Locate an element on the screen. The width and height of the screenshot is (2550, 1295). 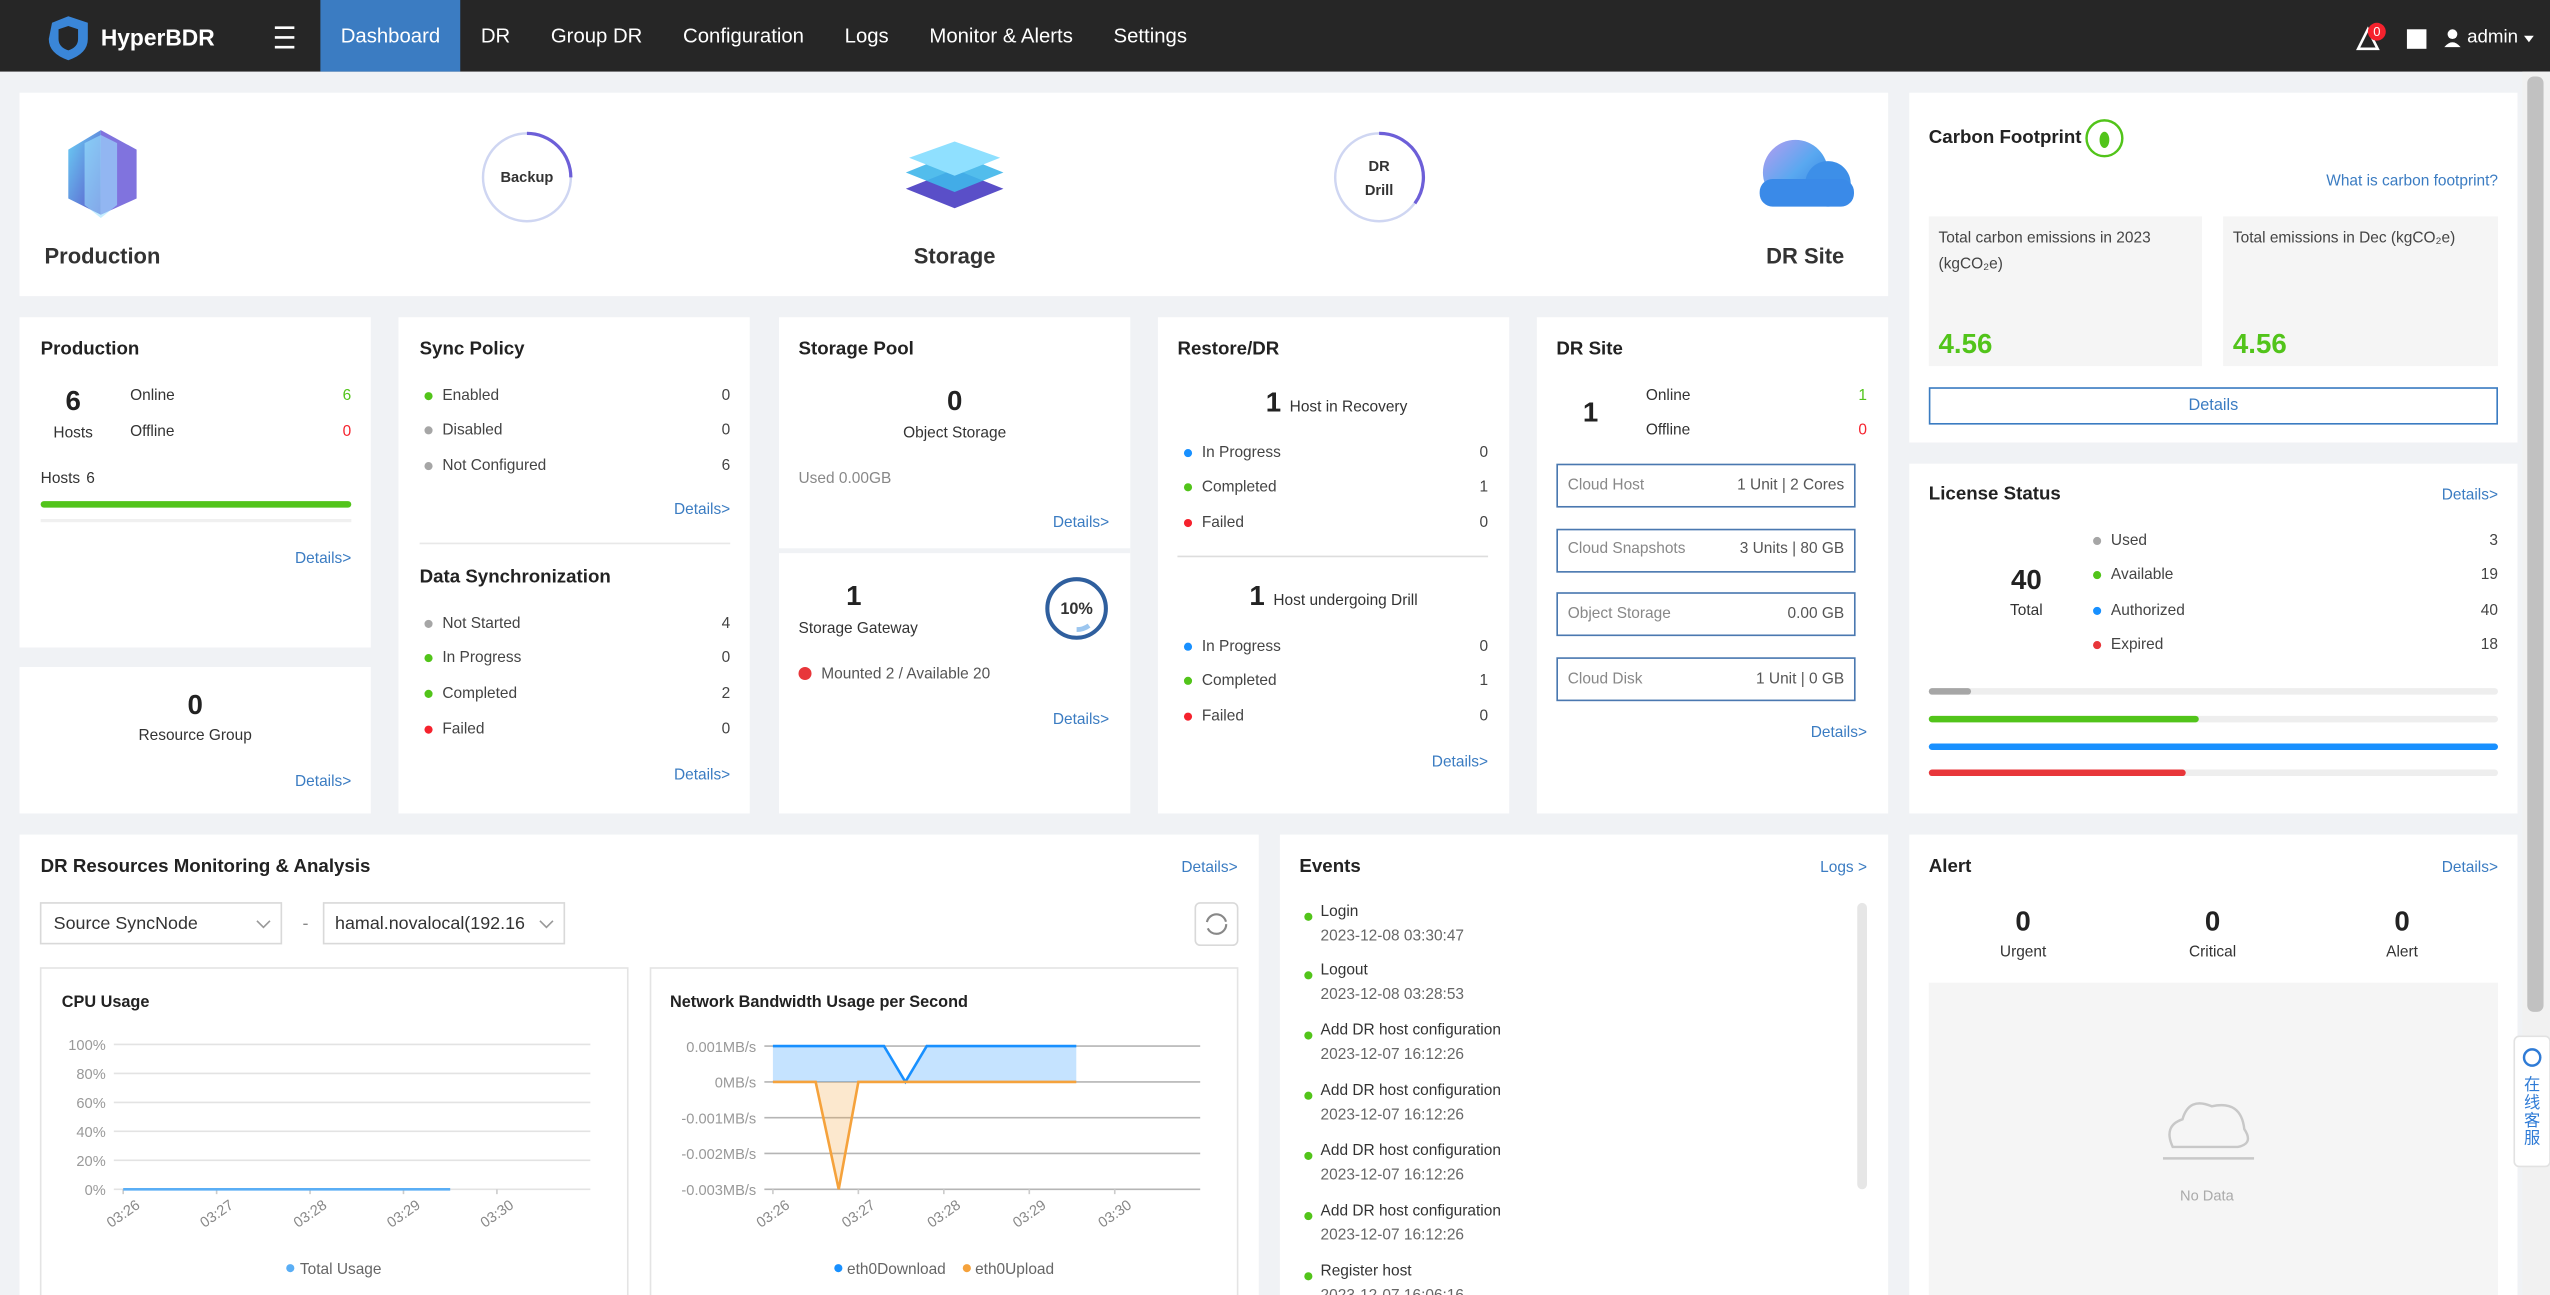
nav-item: Monitor & Alerts is located at coordinates (1001, 36).